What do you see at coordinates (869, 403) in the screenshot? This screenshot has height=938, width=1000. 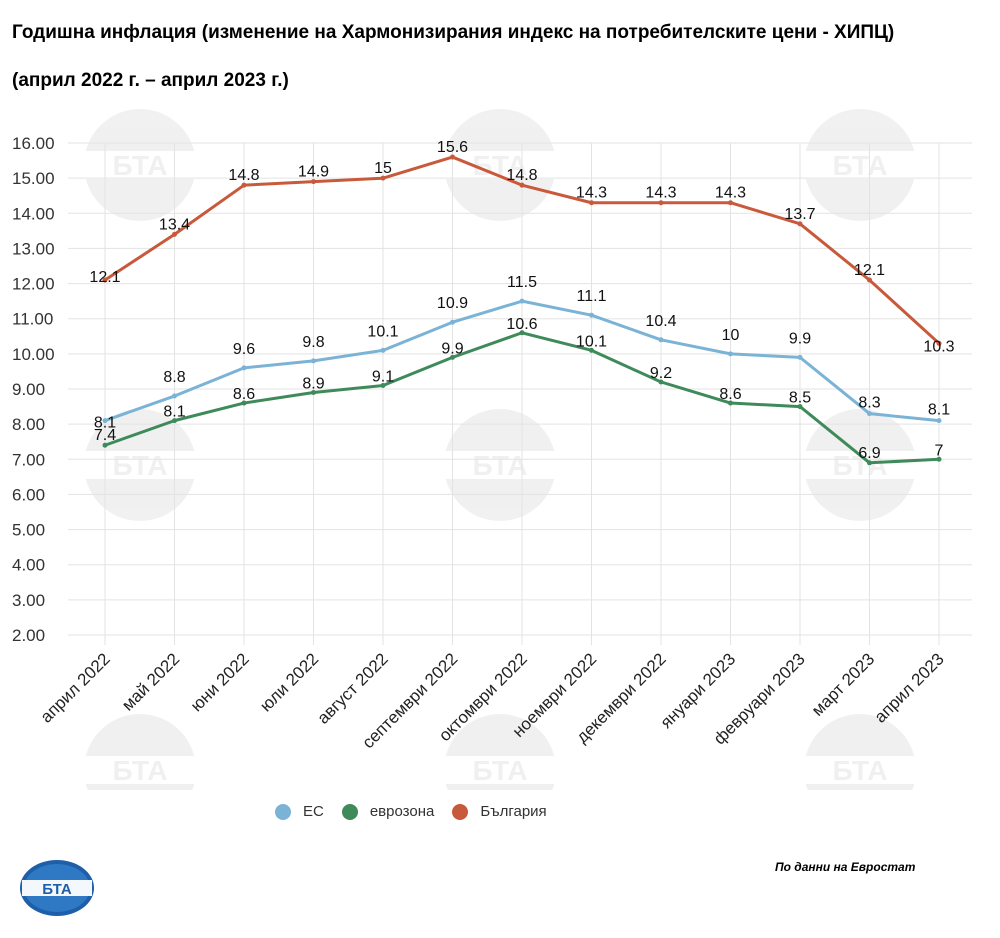 I see `data-label: 8.3` at bounding box center [869, 403].